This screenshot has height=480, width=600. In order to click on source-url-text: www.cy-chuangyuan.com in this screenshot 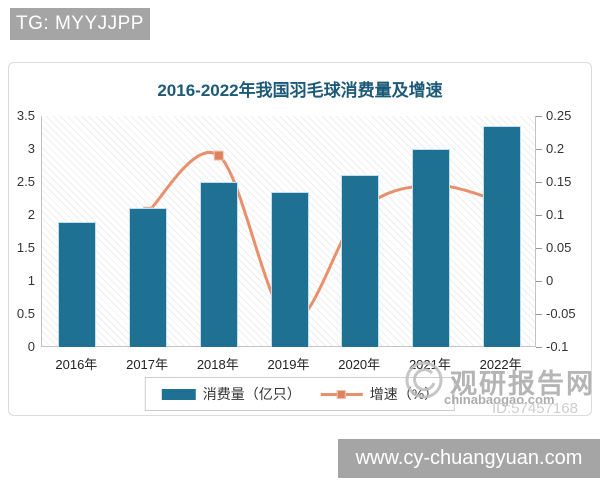, I will do `click(469, 458)`.